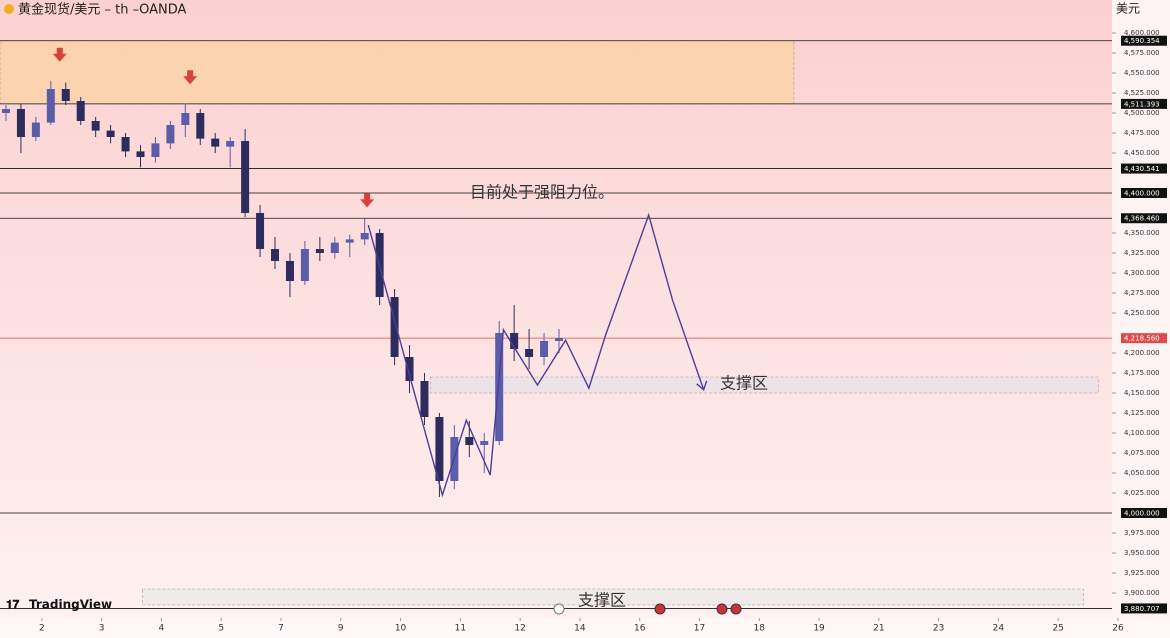 This screenshot has width=1170, height=638. I want to click on y-tick-label: 4,050.000, so click(1142, 473).